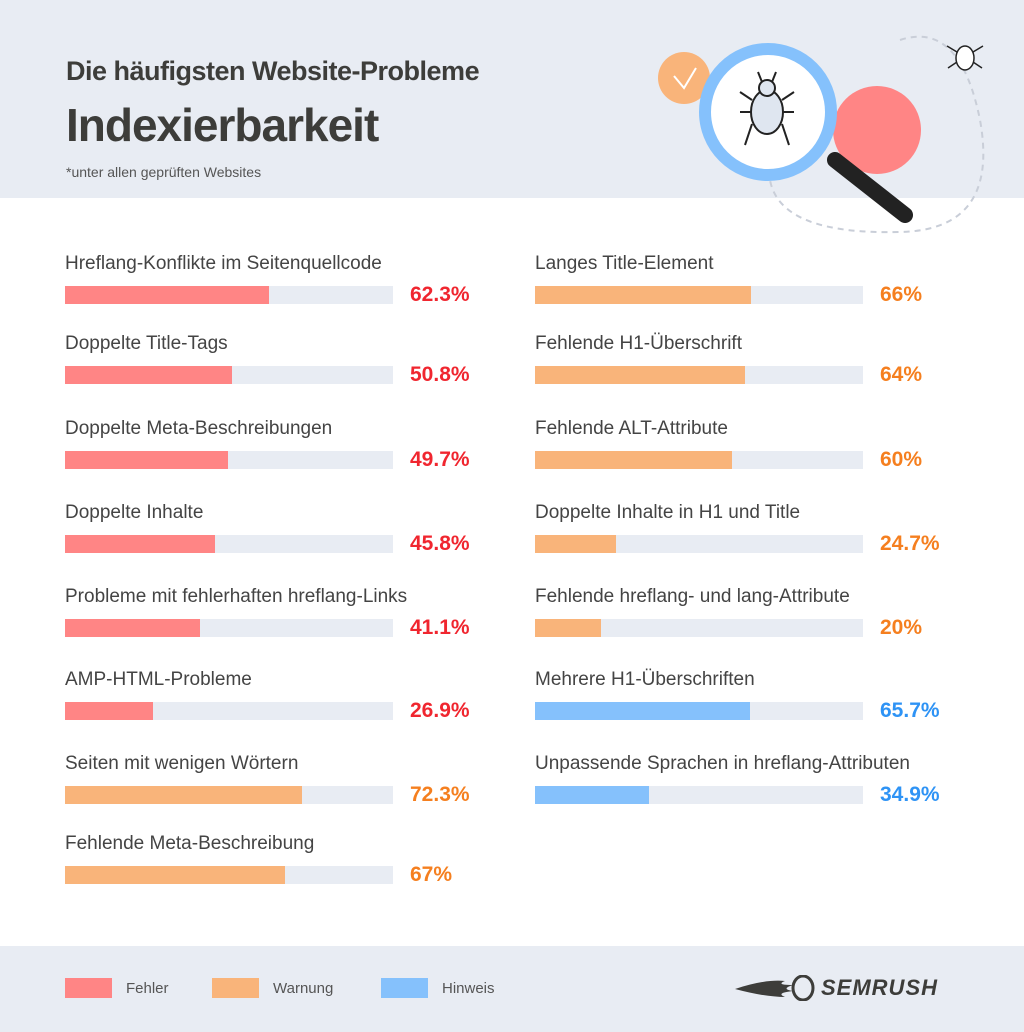 The height and width of the screenshot is (1032, 1024). What do you see at coordinates (440, 294) in the screenshot?
I see `bar-value-label: 62.3%` at bounding box center [440, 294].